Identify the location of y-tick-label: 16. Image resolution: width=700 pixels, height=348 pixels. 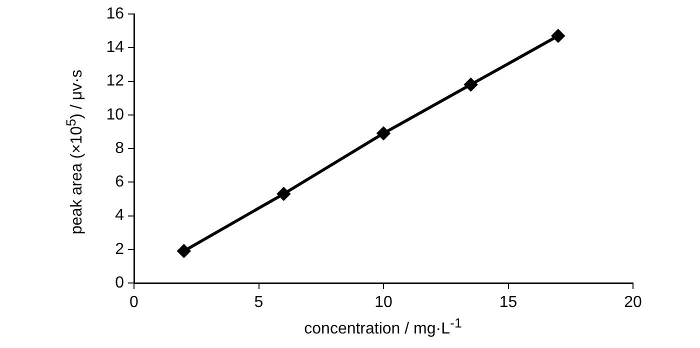
(115, 13).